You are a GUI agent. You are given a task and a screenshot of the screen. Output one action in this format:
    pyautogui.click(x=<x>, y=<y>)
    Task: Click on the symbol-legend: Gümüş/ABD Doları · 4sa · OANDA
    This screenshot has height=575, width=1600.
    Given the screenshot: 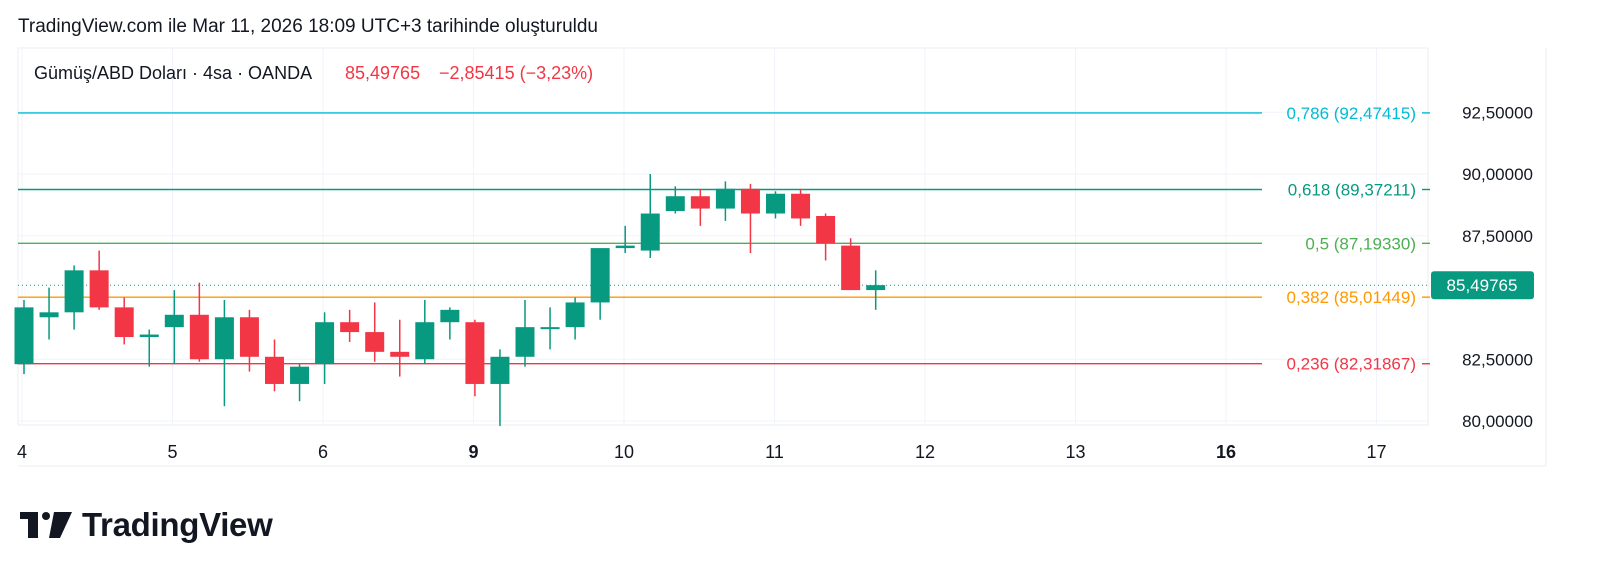 What is the action you would take?
    pyautogui.click(x=173, y=73)
    